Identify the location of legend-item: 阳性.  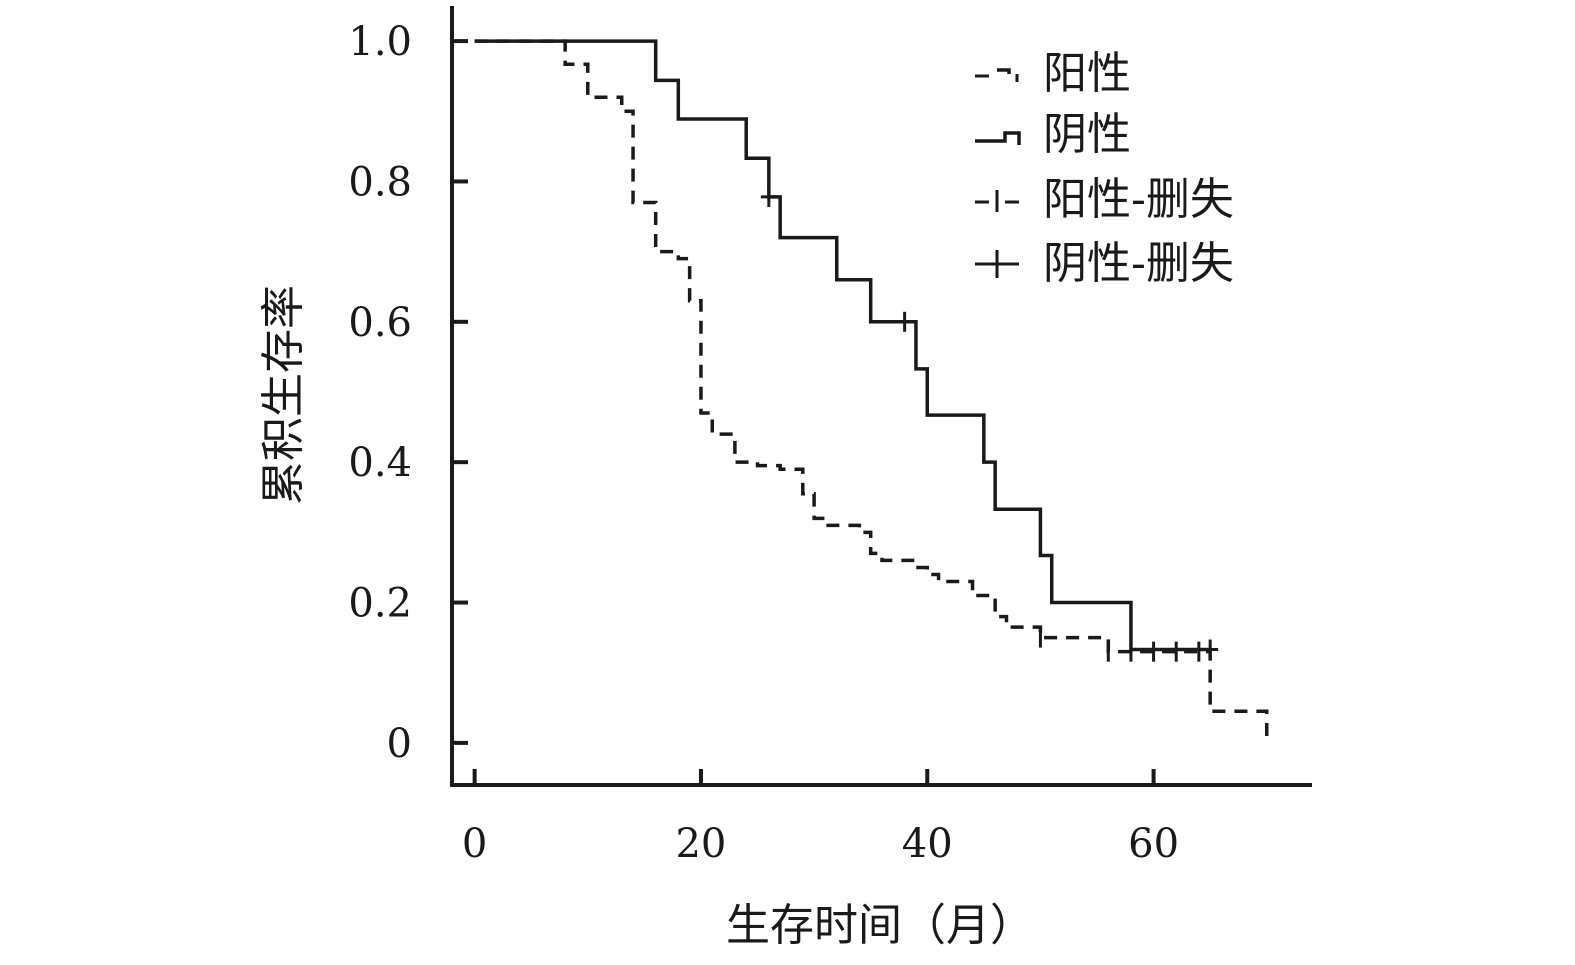
(1053, 73).